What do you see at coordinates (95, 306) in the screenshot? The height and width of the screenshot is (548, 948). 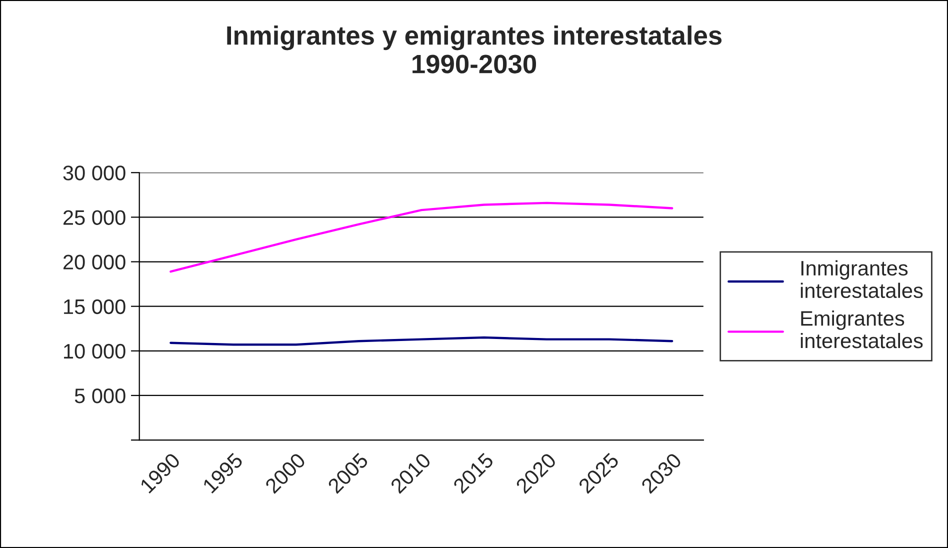 I see `y-tick-label: 15 000` at bounding box center [95, 306].